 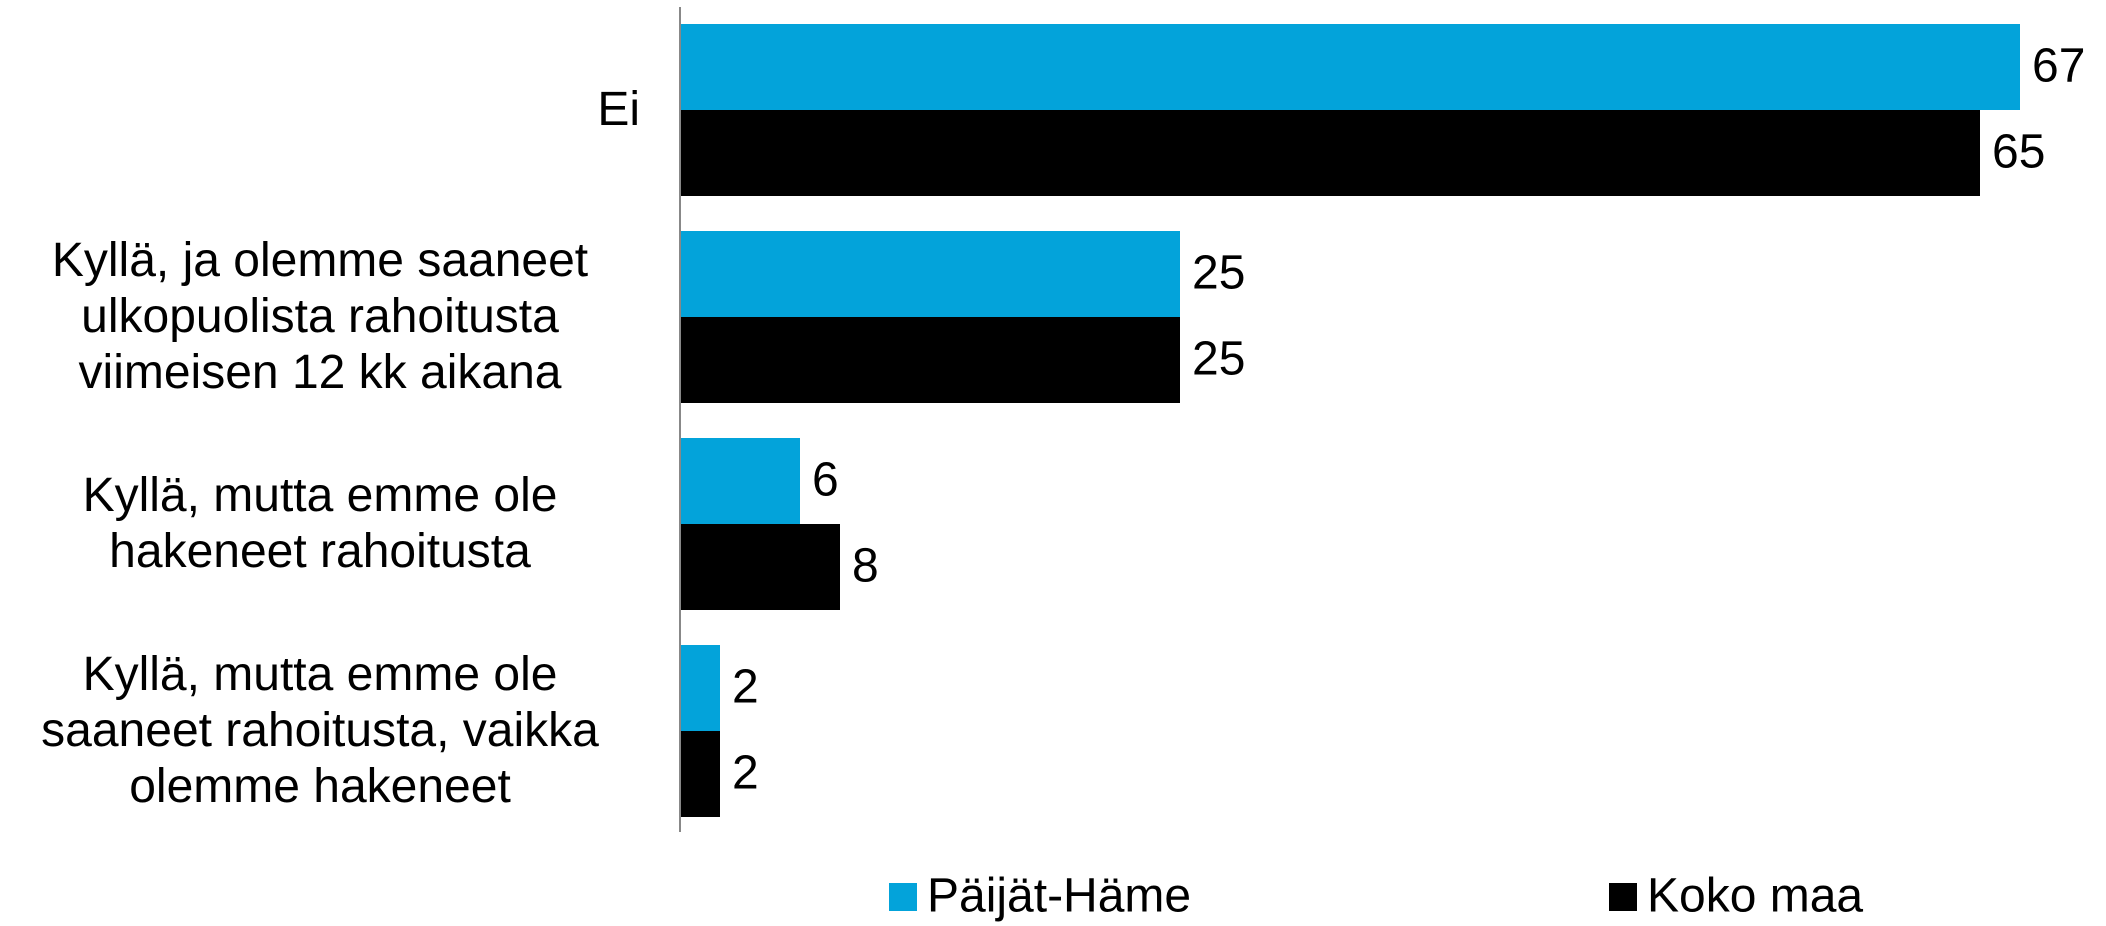 I want to click on category-label: Ei, so click(x=320, y=113).